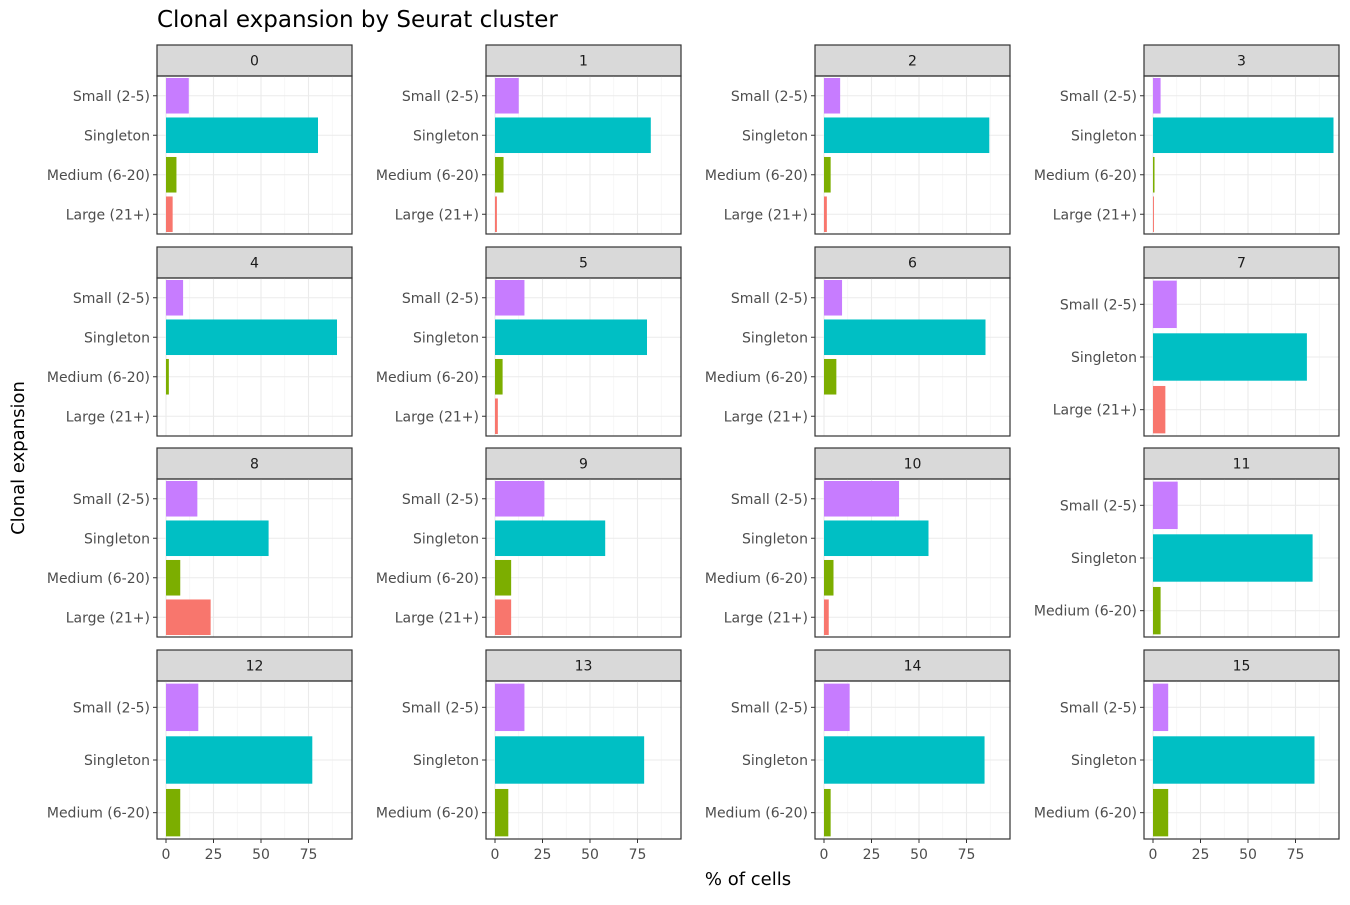 This screenshot has height=905, width=1350. I want to click on facet-panel-7: 7 Large (21+) Singleton Small (2-5), so click(1196, 341).